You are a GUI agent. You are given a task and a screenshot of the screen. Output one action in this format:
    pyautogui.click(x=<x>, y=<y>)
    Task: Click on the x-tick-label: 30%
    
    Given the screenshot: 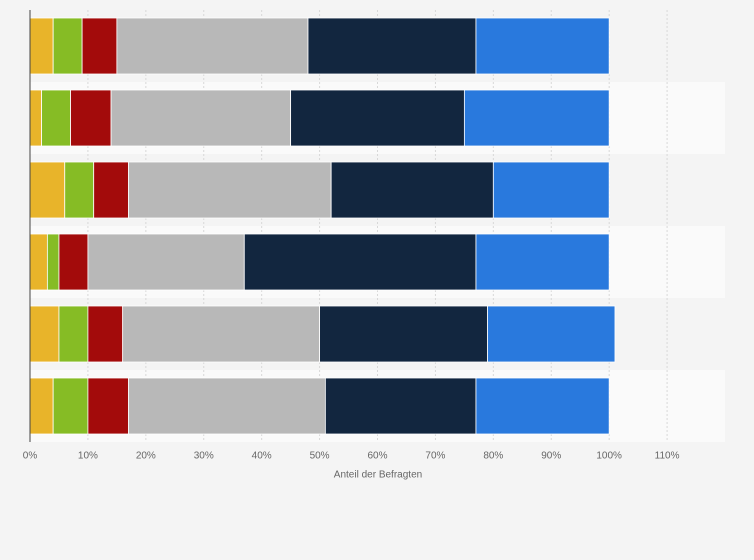 What is the action you would take?
    pyautogui.click(x=204, y=456)
    